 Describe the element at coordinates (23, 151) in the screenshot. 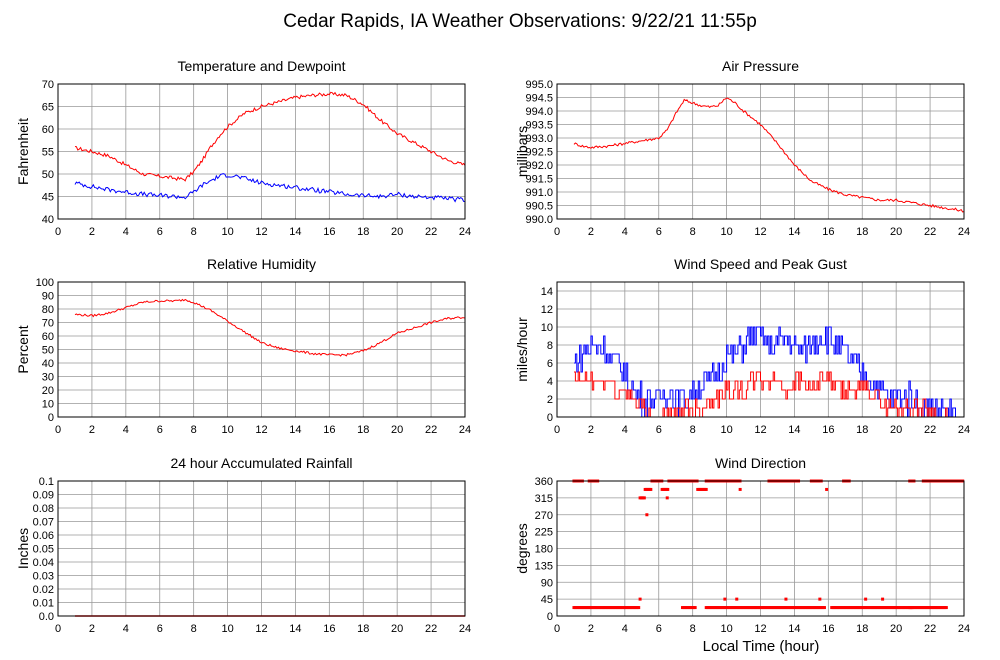

I see `y-axis-label: Fahrenheit` at that location.